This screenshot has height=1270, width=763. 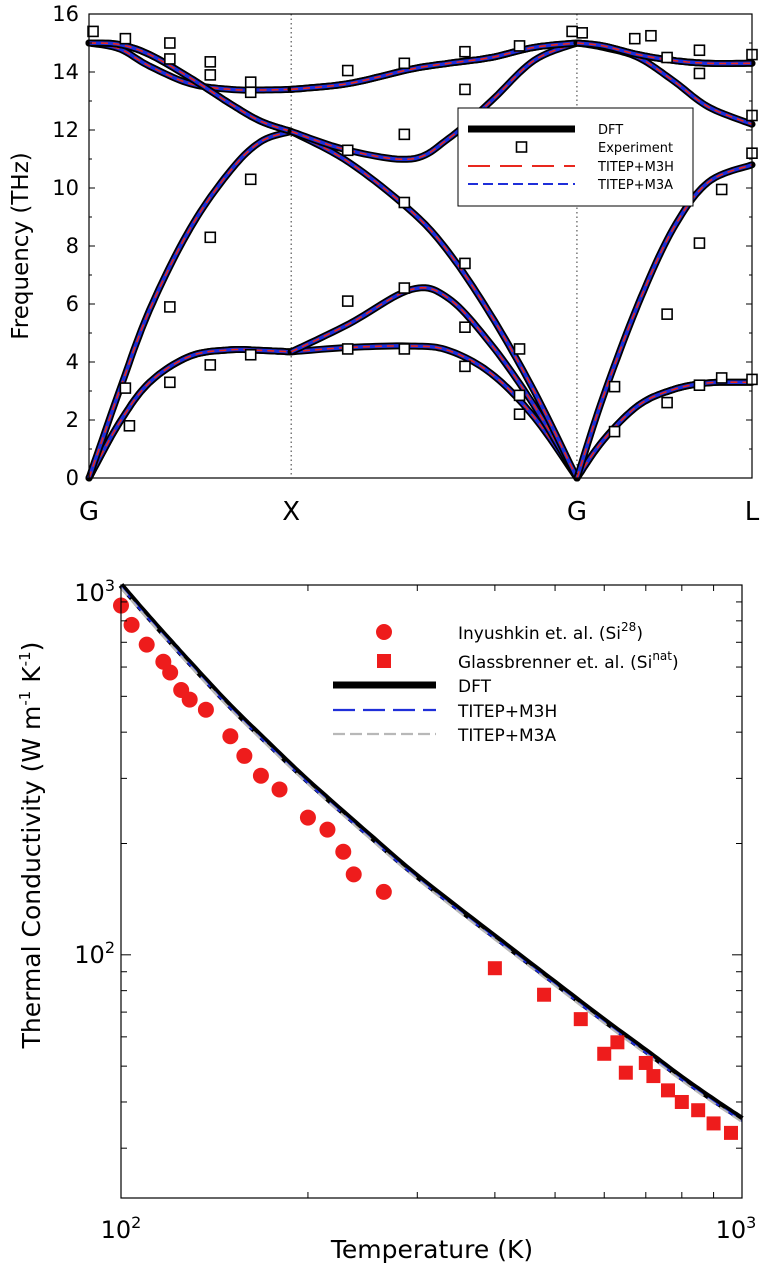 I want to click on y-axis-title: Frequency (THz), so click(x=21, y=246).